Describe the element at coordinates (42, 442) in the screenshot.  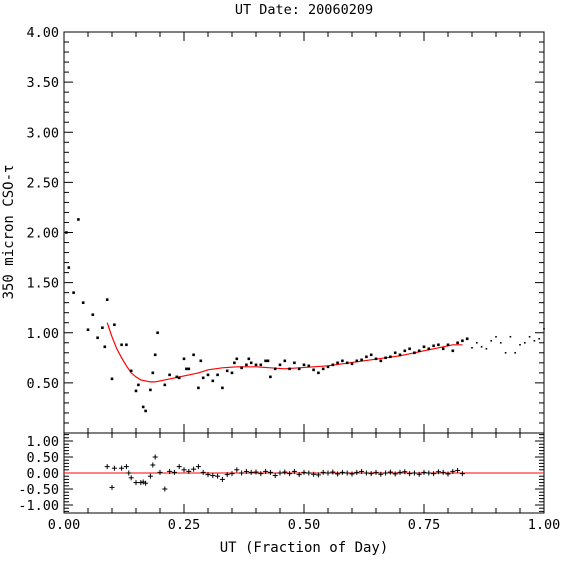
I see `residual-y-tick-label: 1.00` at that location.